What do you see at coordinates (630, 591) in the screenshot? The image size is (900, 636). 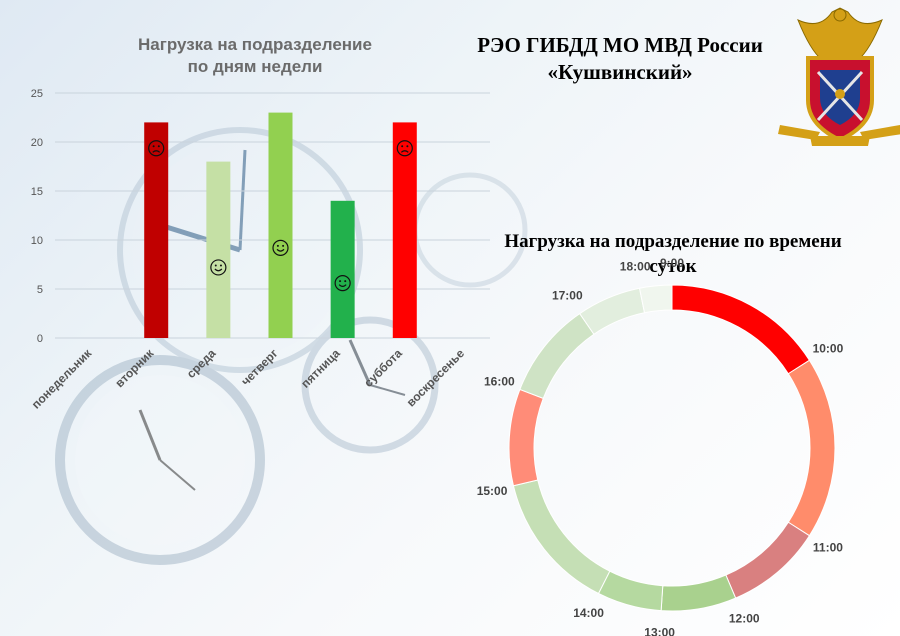 I see `donut-slice-13:00` at bounding box center [630, 591].